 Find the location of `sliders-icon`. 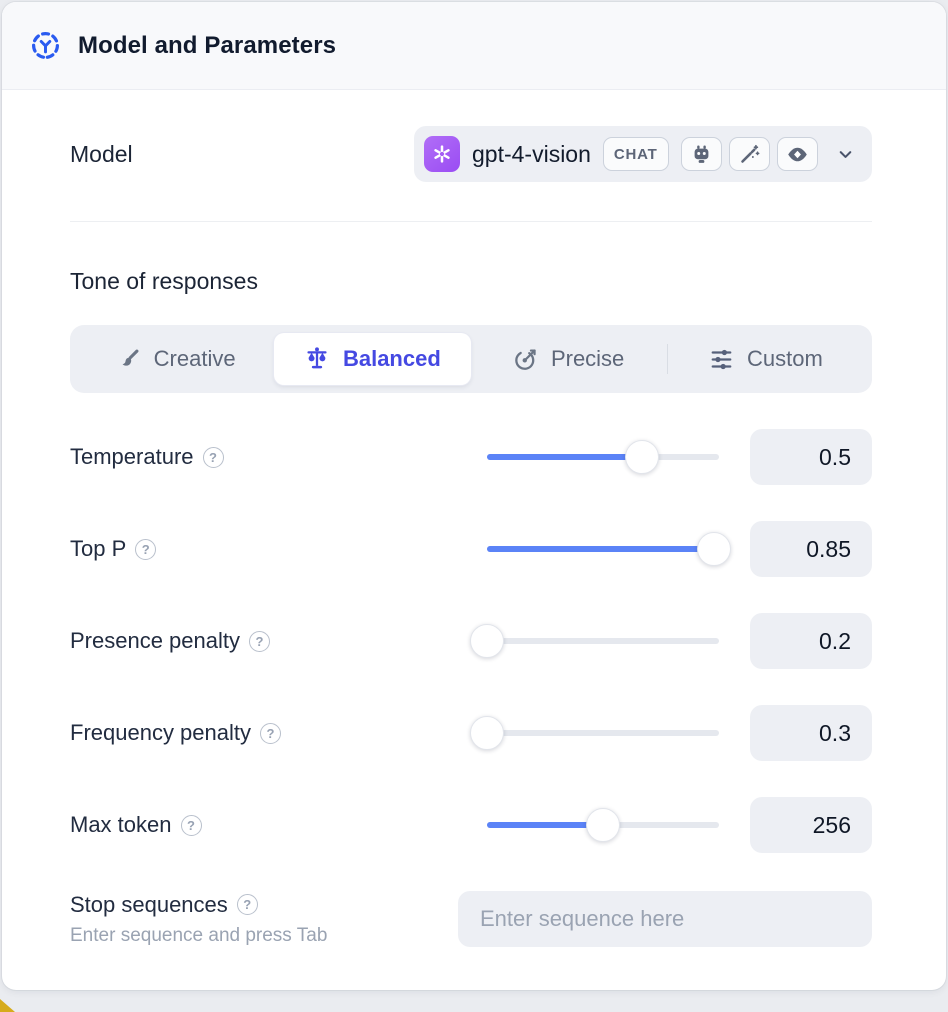

sliders-icon is located at coordinates (721, 359).